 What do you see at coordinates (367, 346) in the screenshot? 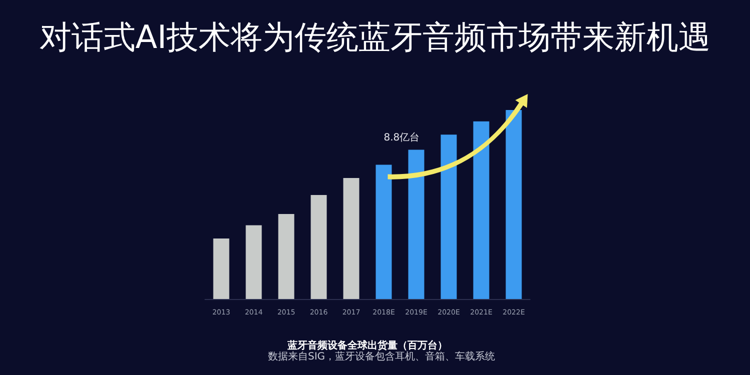
I see `x-axis-title: 蓝牙音频设备全球出货量（百万台）` at bounding box center [367, 346].